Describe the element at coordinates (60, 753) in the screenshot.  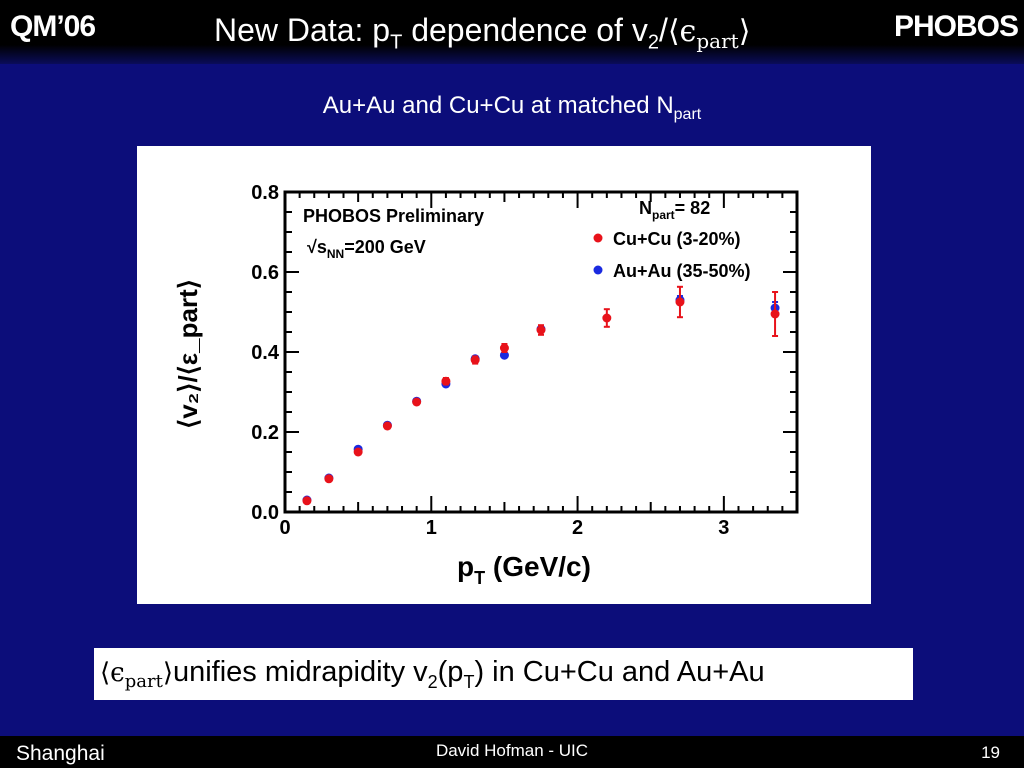
I see `footer-location: Shanghai` at that location.